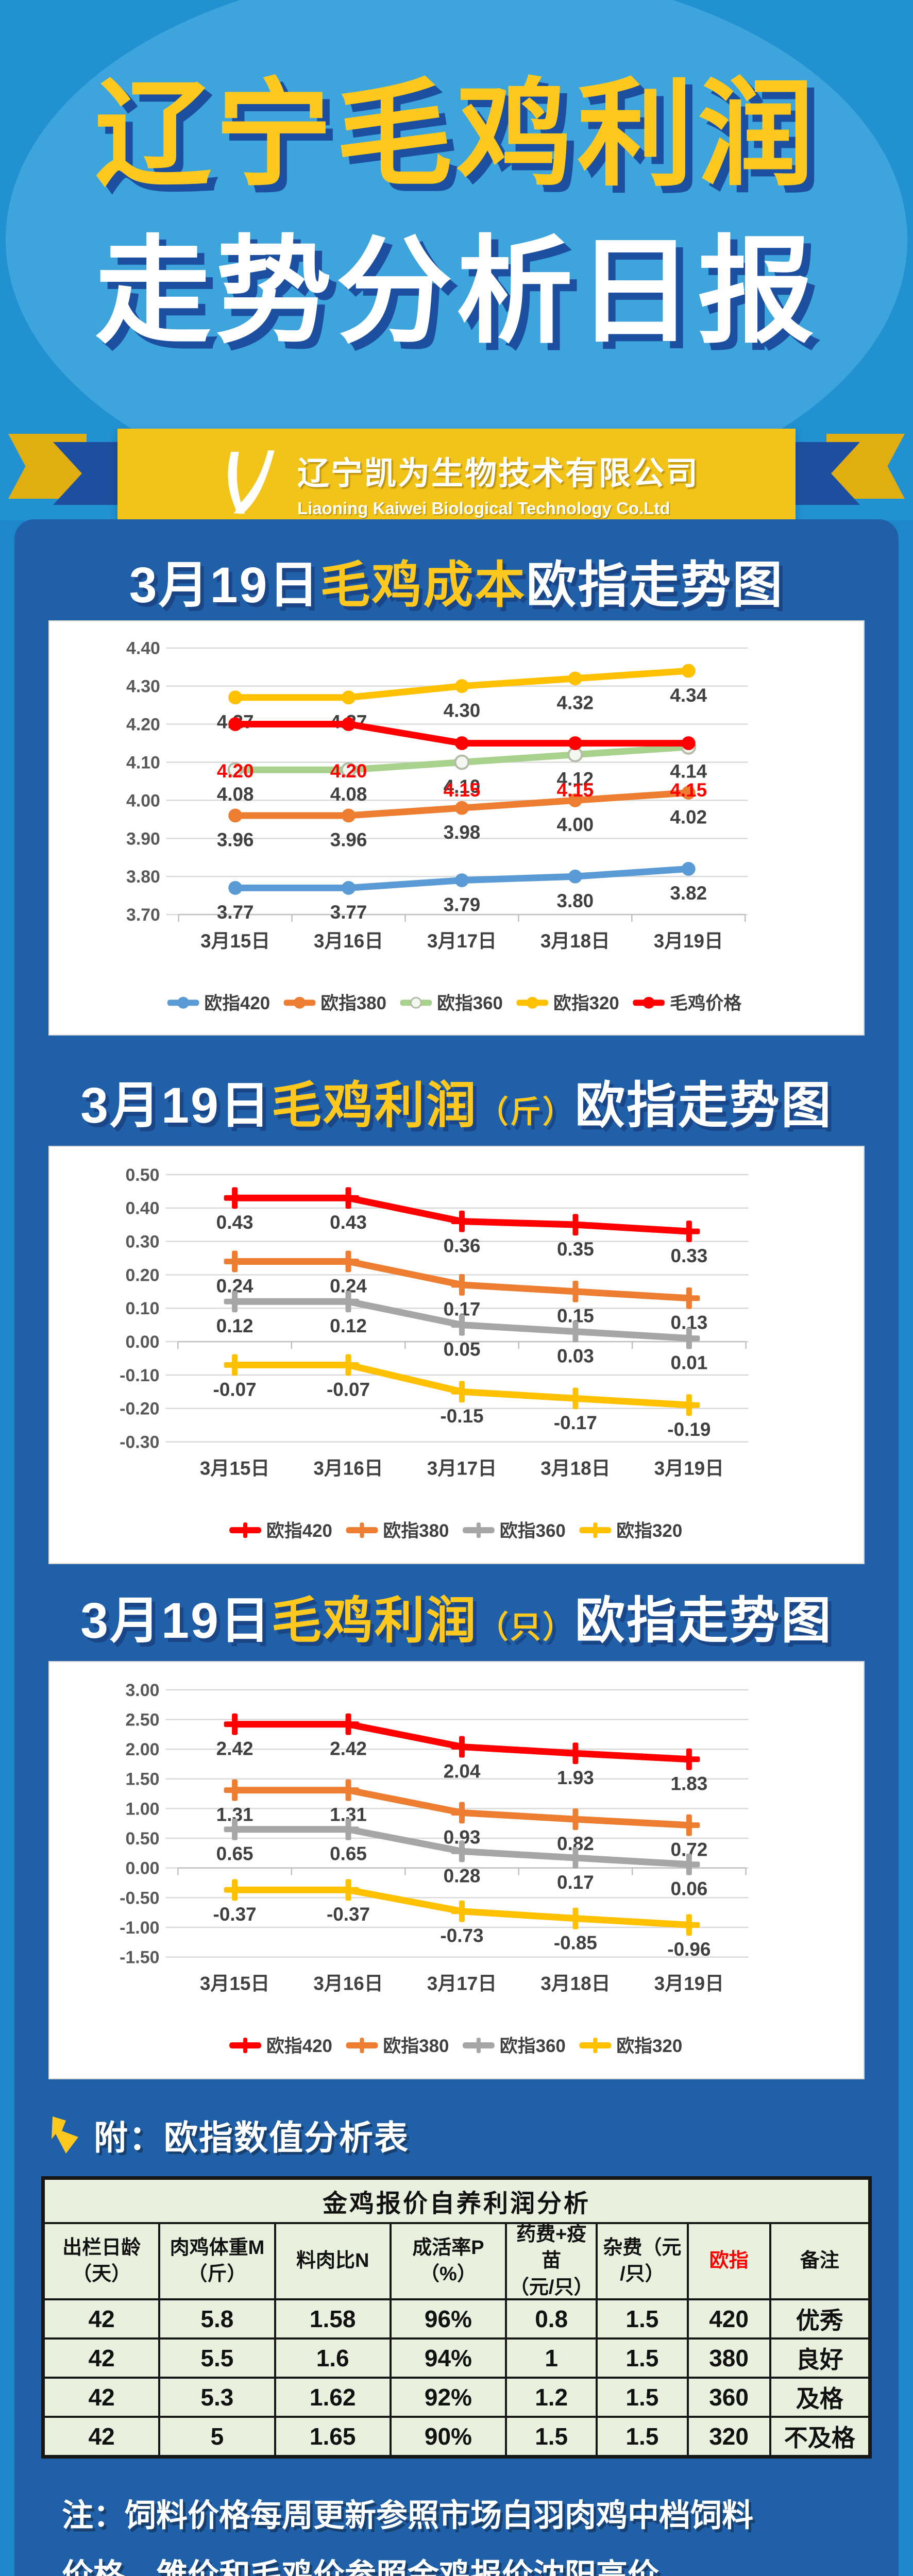  What do you see at coordinates (576, 778) in the screenshot?
I see `value-label: 4.12` at bounding box center [576, 778].